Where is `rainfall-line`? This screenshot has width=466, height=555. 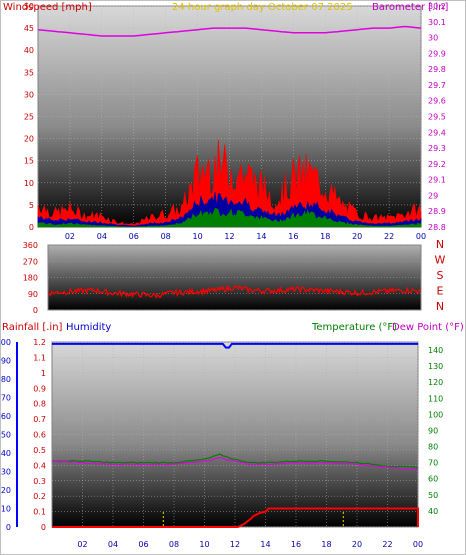 rainfall-line is located at coordinates (235, 517).